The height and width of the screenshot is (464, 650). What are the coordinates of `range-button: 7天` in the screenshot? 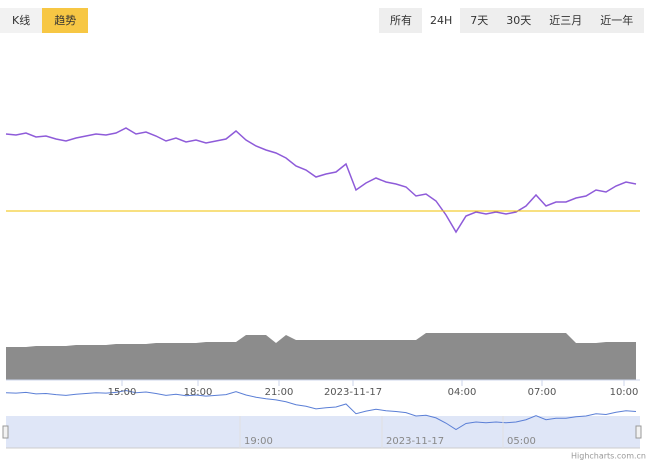 It's located at (479, 20).